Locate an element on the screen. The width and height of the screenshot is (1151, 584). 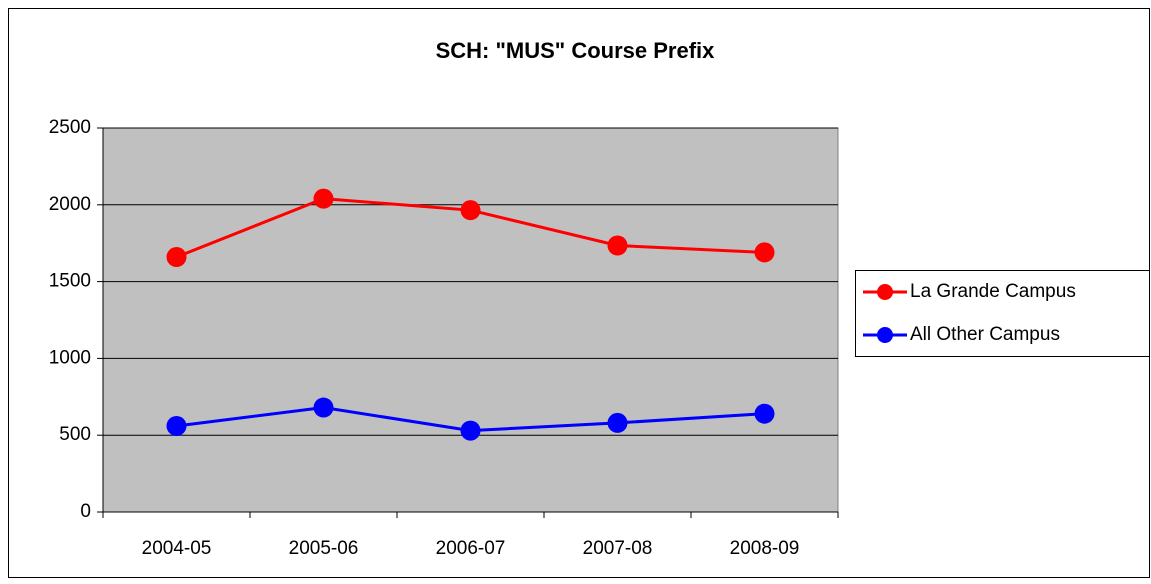
legend-label: La Grande Campus is located at coordinates (993, 291).